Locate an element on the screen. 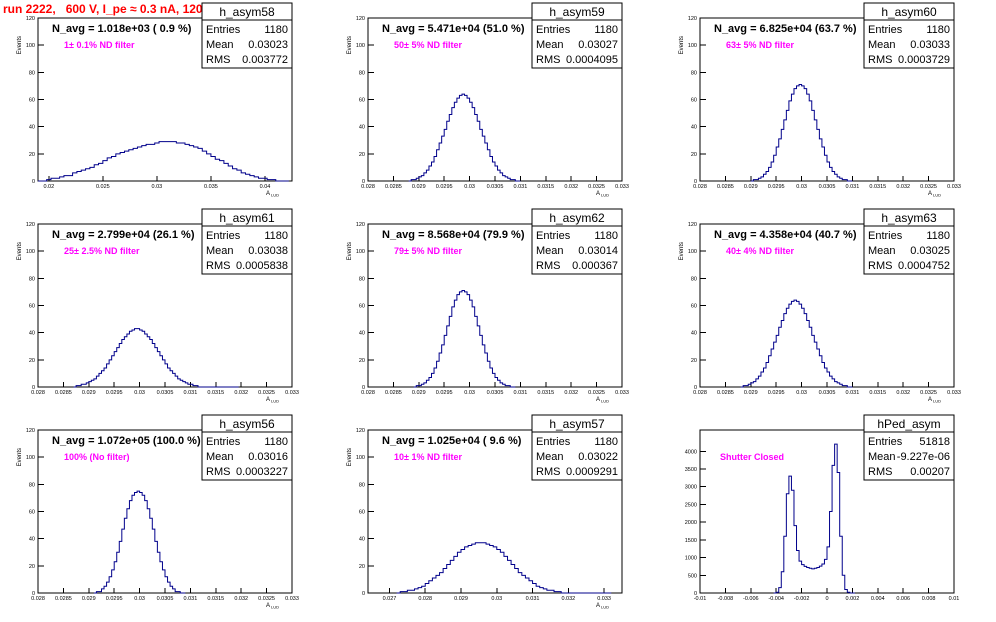 The image size is (996, 622). y-tick-label: 20 is located at coordinates (32, 361).